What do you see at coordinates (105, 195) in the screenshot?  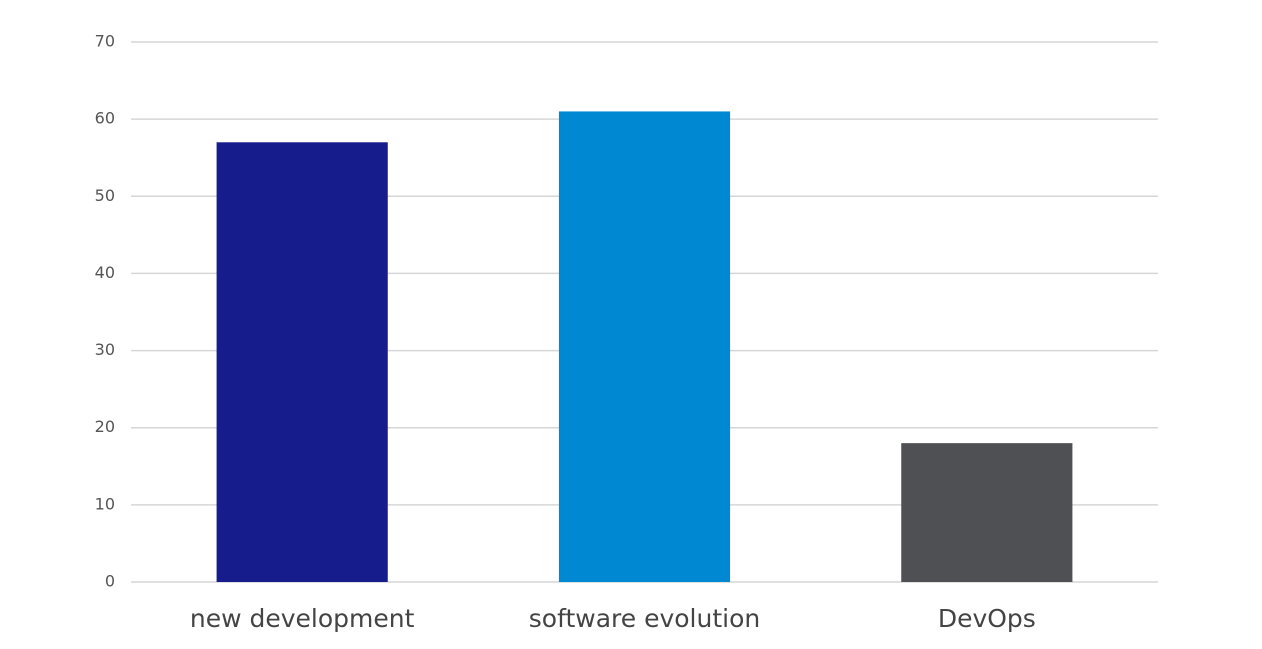 I see `y-tick-label: 50` at bounding box center [105, 195].